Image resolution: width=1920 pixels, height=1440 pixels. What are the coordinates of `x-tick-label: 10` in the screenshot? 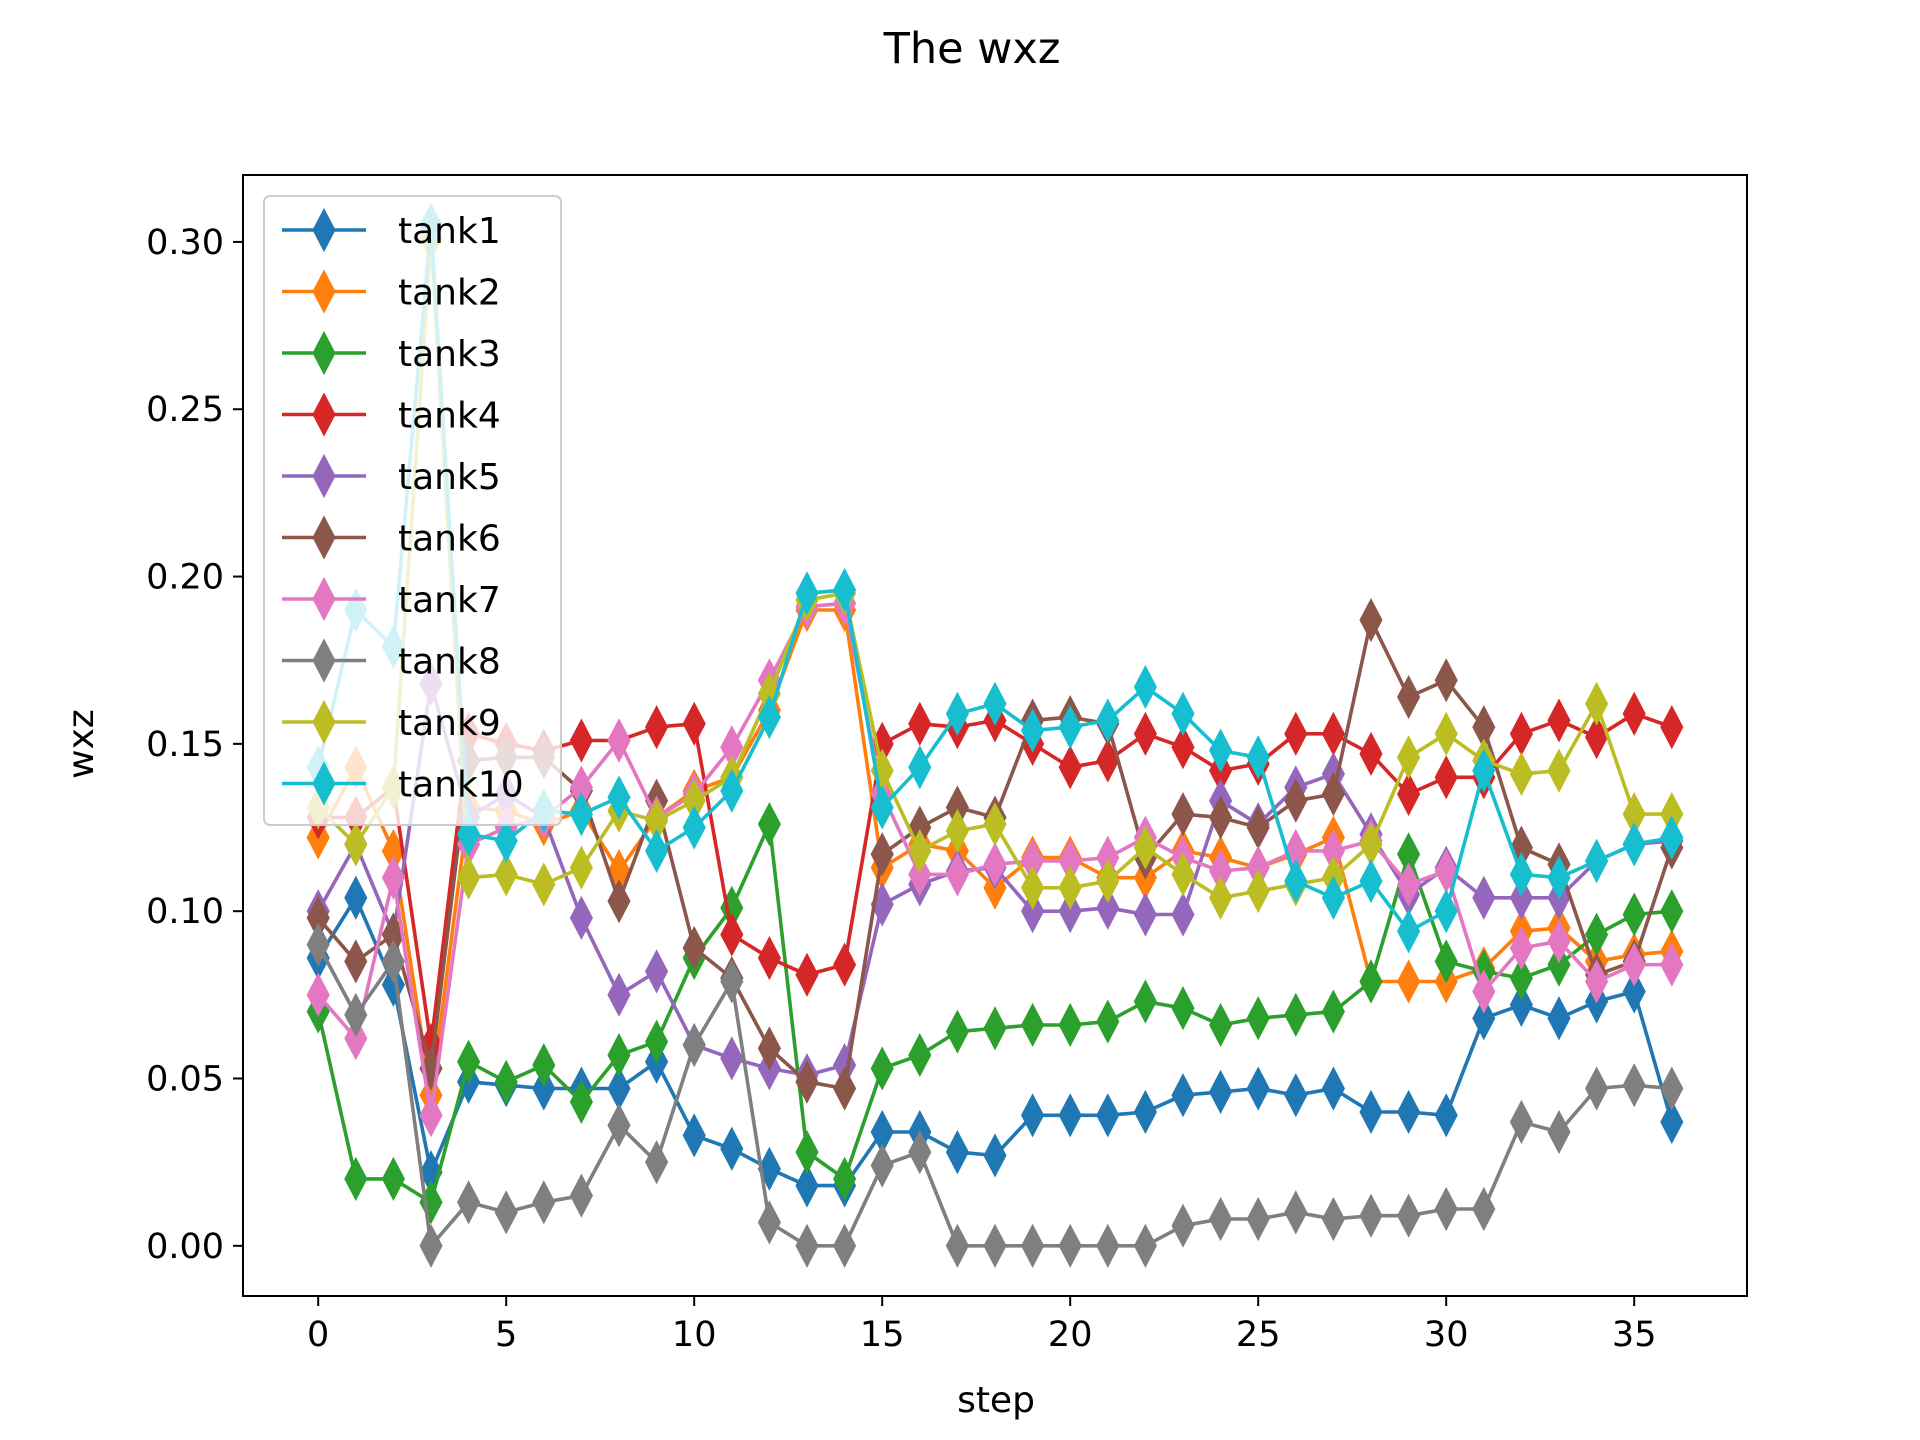 It's located at (694, 1335).